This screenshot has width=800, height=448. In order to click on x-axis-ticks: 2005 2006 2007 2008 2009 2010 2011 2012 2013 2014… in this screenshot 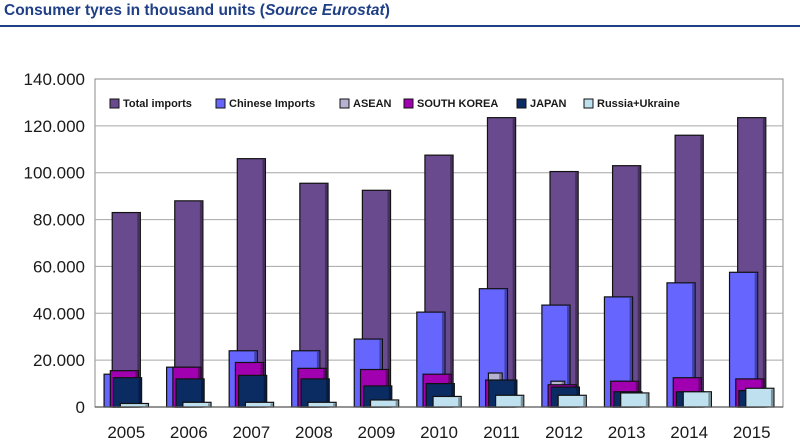, I will do `click(438, 432)`.